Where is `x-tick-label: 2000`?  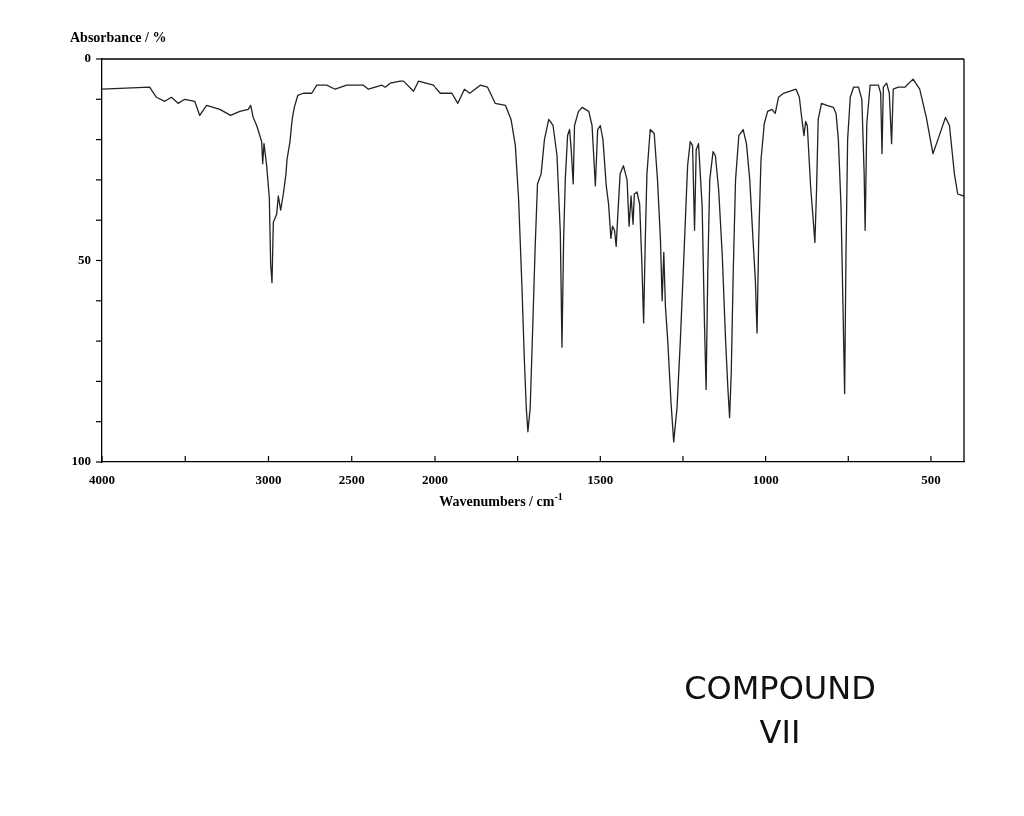 x-tick-label: 2000 is located at coordinates (435, 480).